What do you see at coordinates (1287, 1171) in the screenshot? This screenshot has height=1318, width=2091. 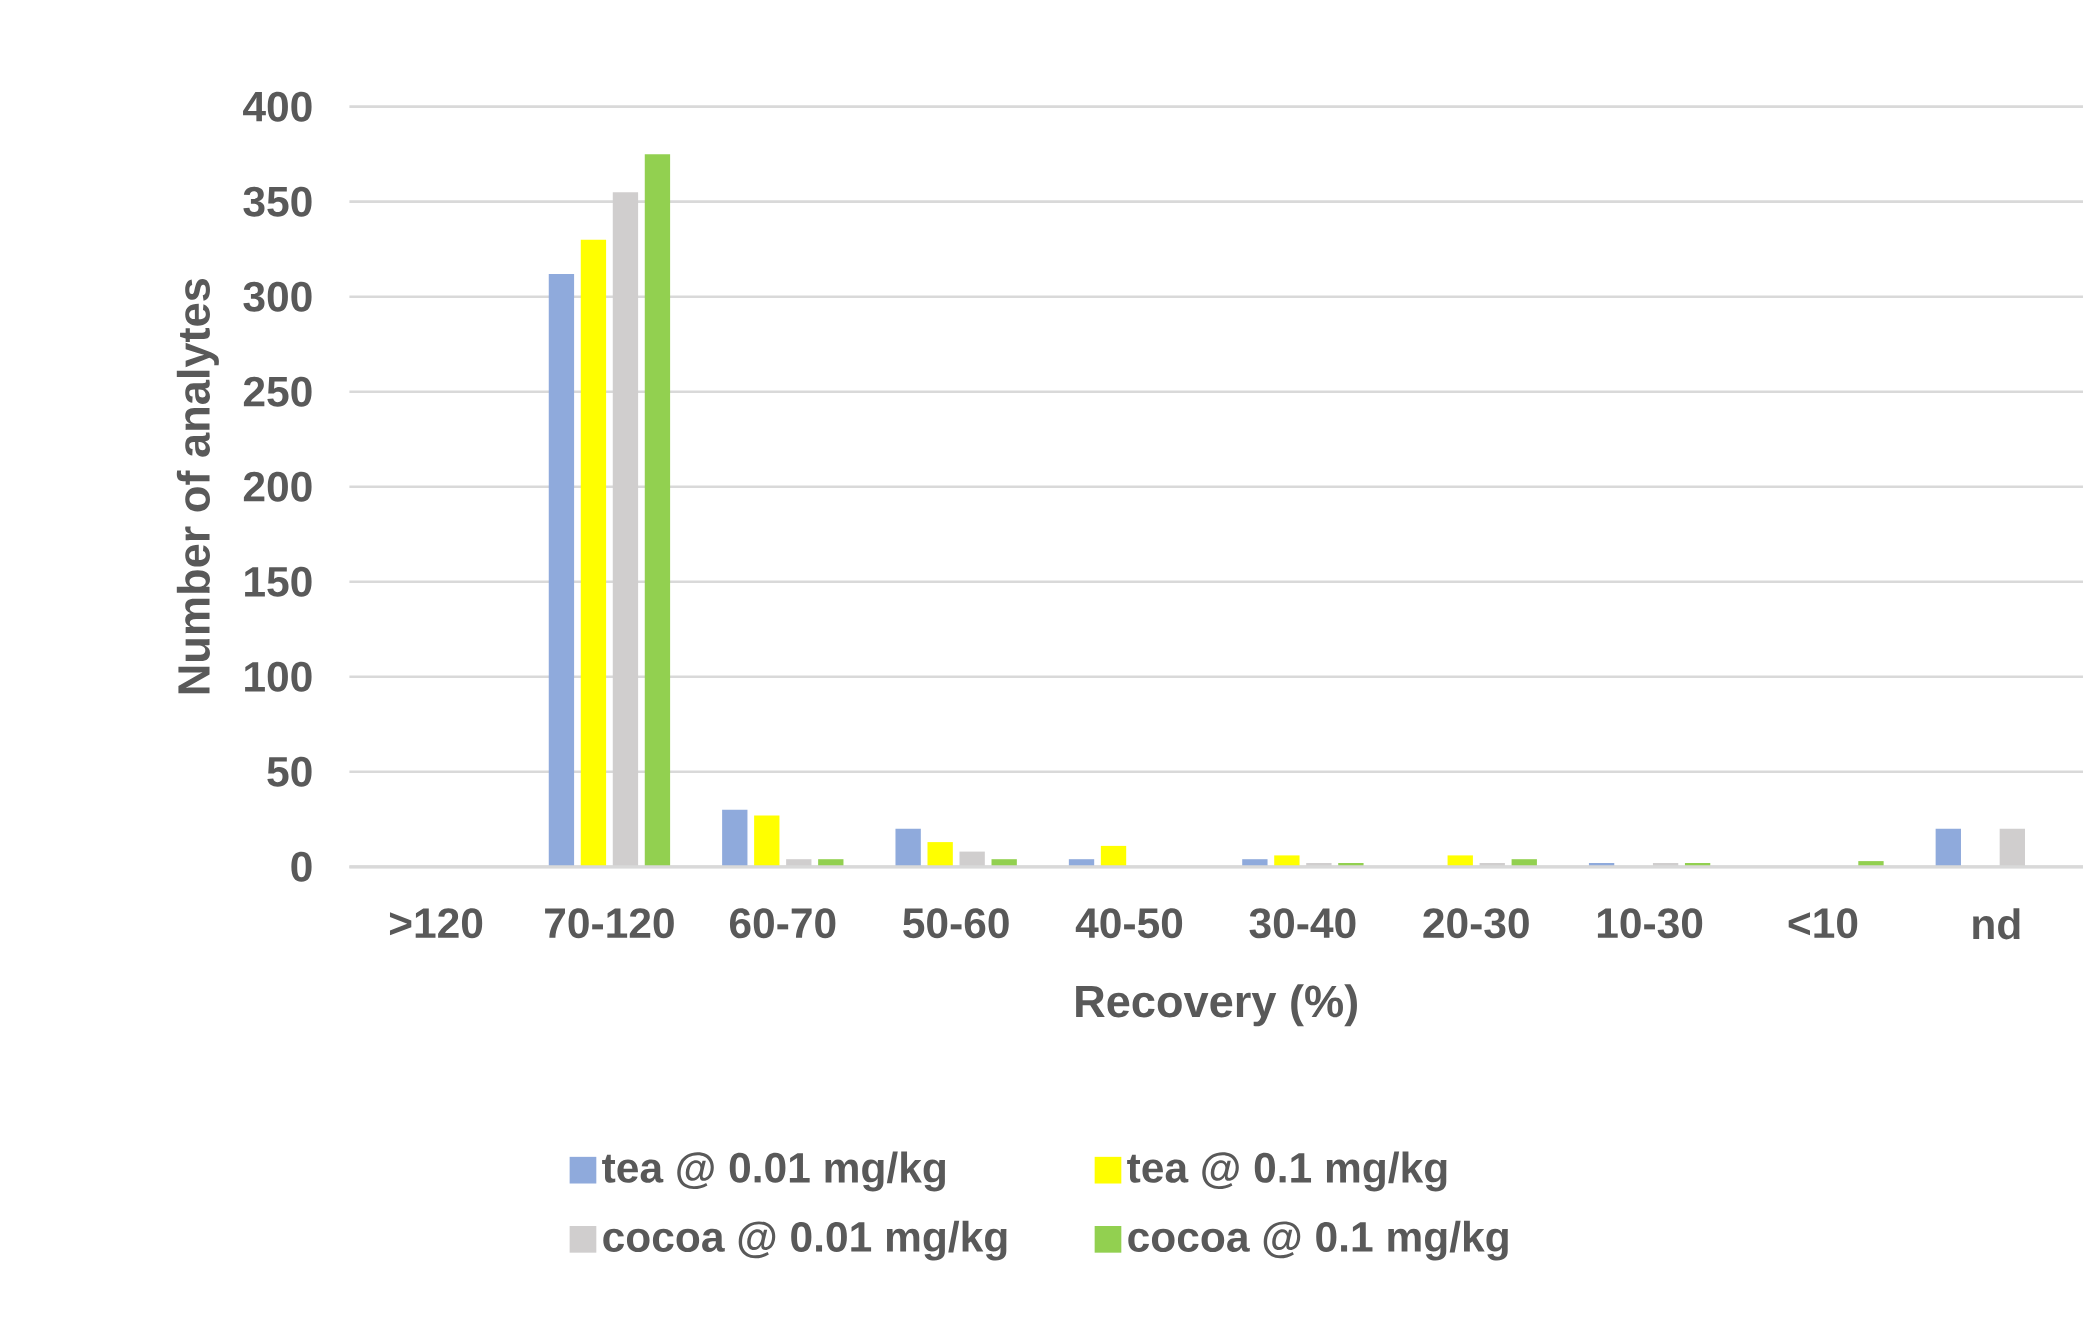 I see `legend-label: tea @ 0.1 mg/kg` at bounding box center [1287, 1171].